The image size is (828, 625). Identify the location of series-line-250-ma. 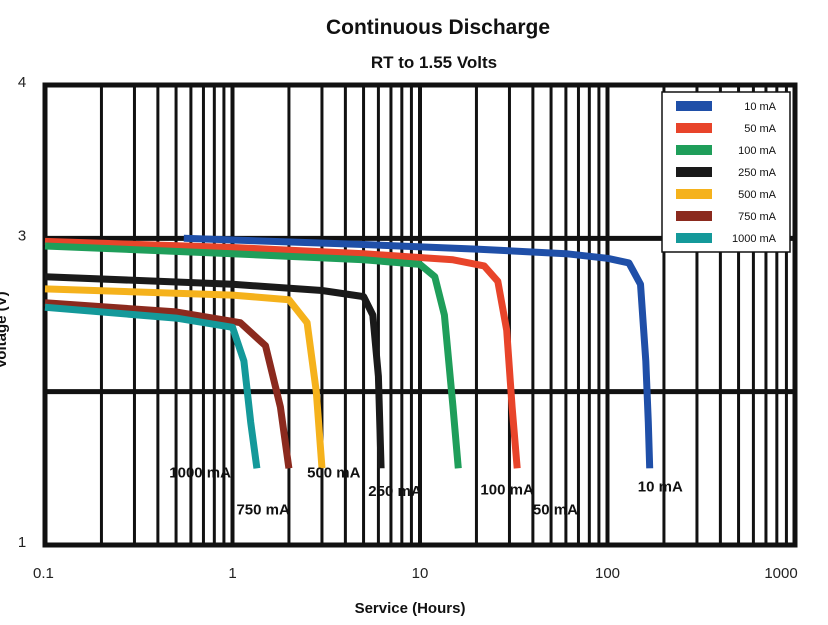
(214, 371).